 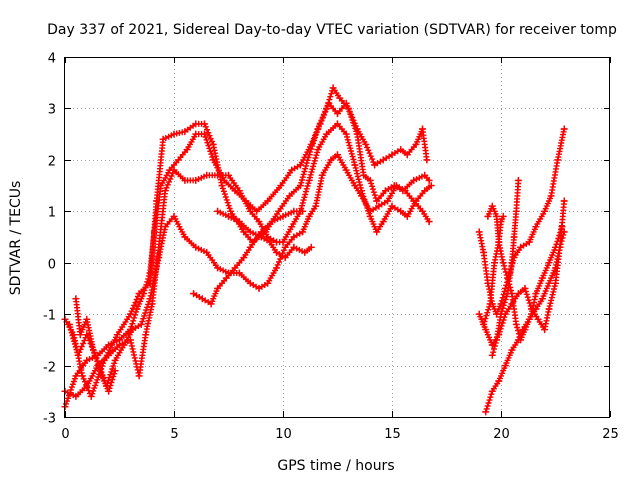 What do you see at coordinates (49, 316) in the screenshot?
I see `y-tick-label: -1` at bounding box center [49, 316].